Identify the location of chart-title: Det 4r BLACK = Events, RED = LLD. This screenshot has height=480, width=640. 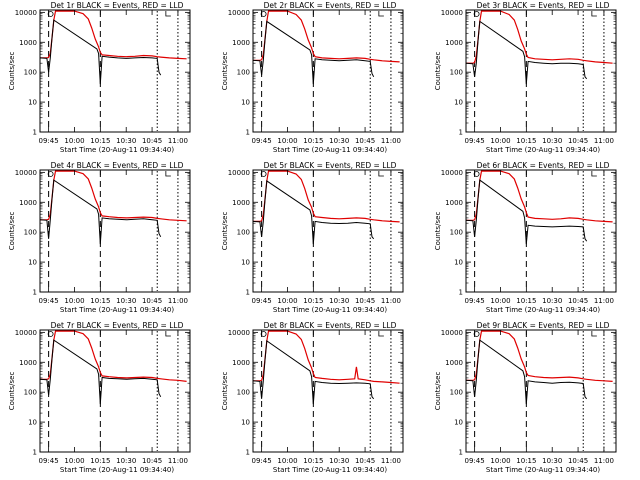
(117, 165).